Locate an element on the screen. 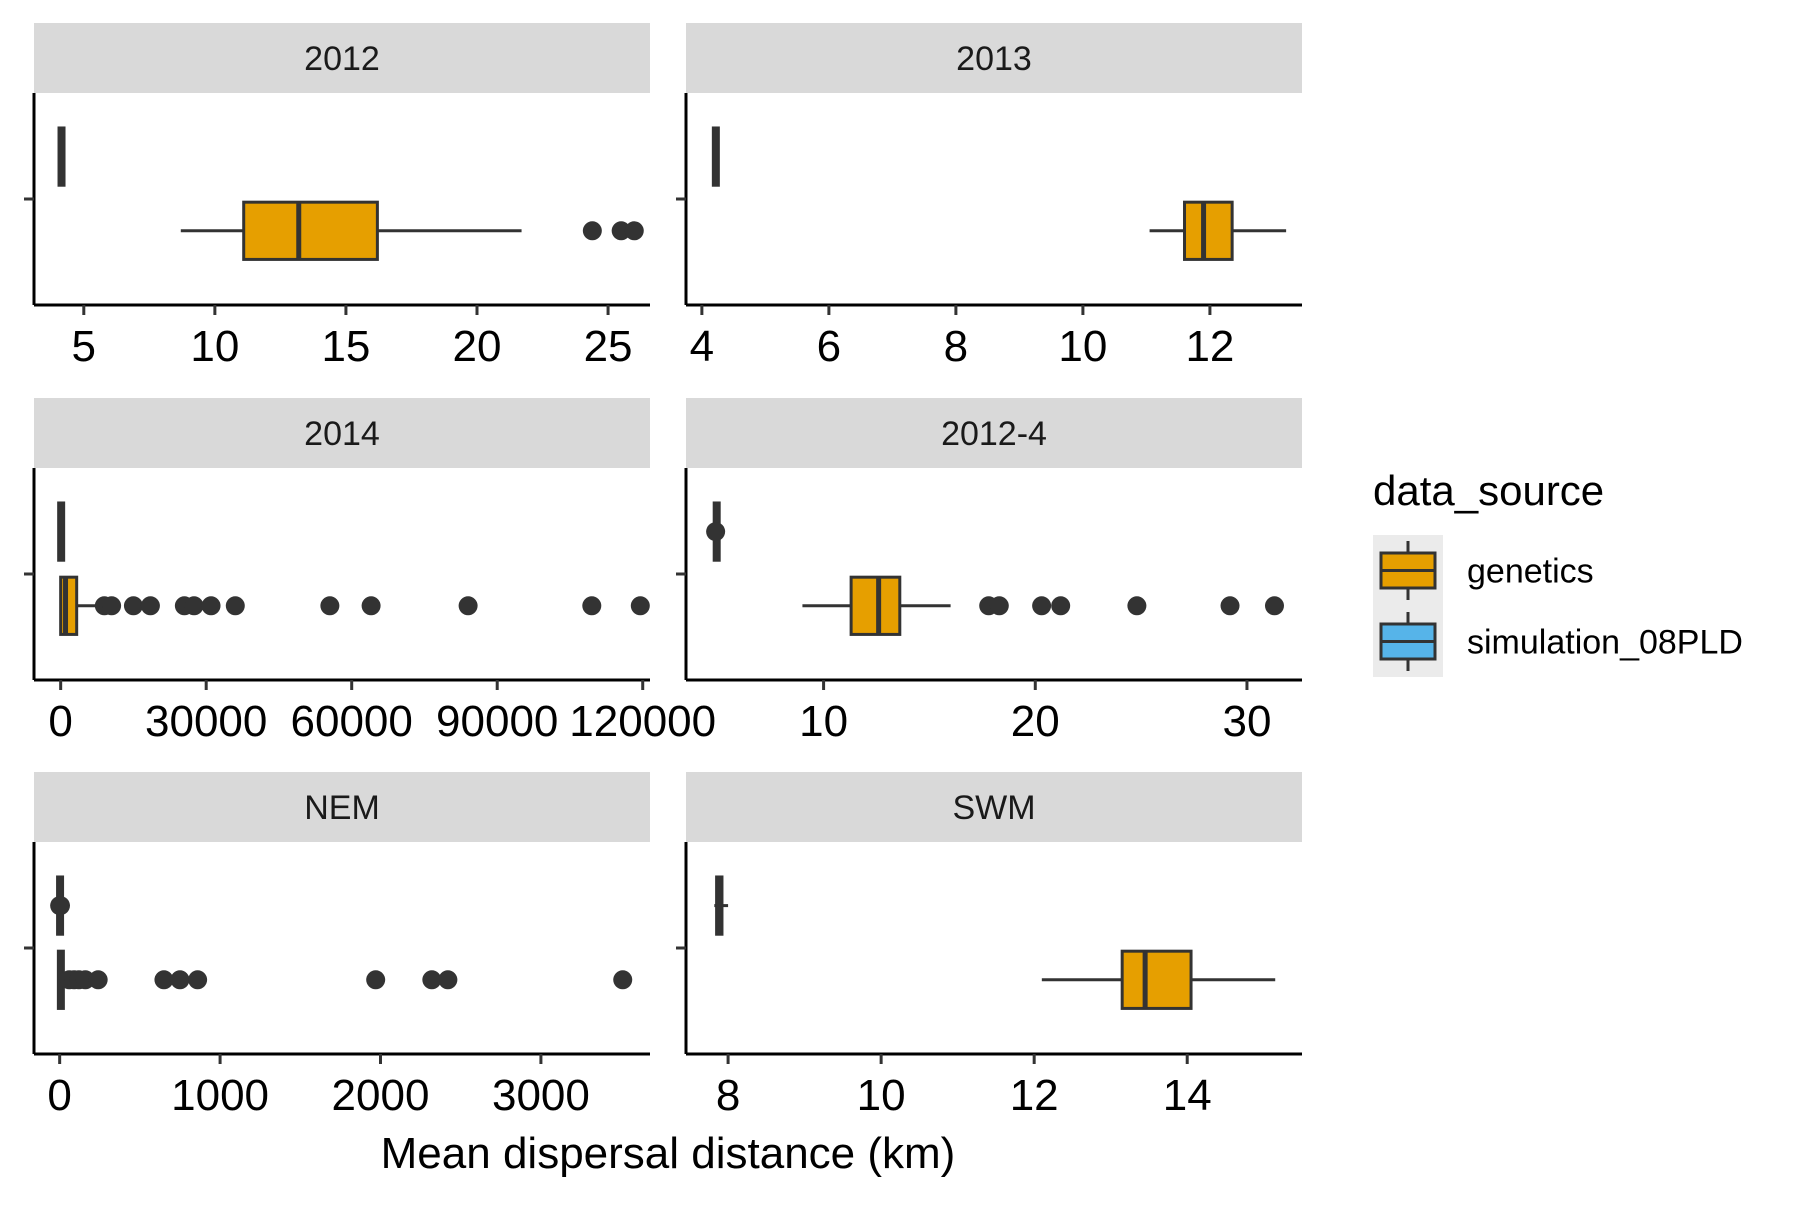  x-tick-label: 2000 is located at coordinates (381, 1095).